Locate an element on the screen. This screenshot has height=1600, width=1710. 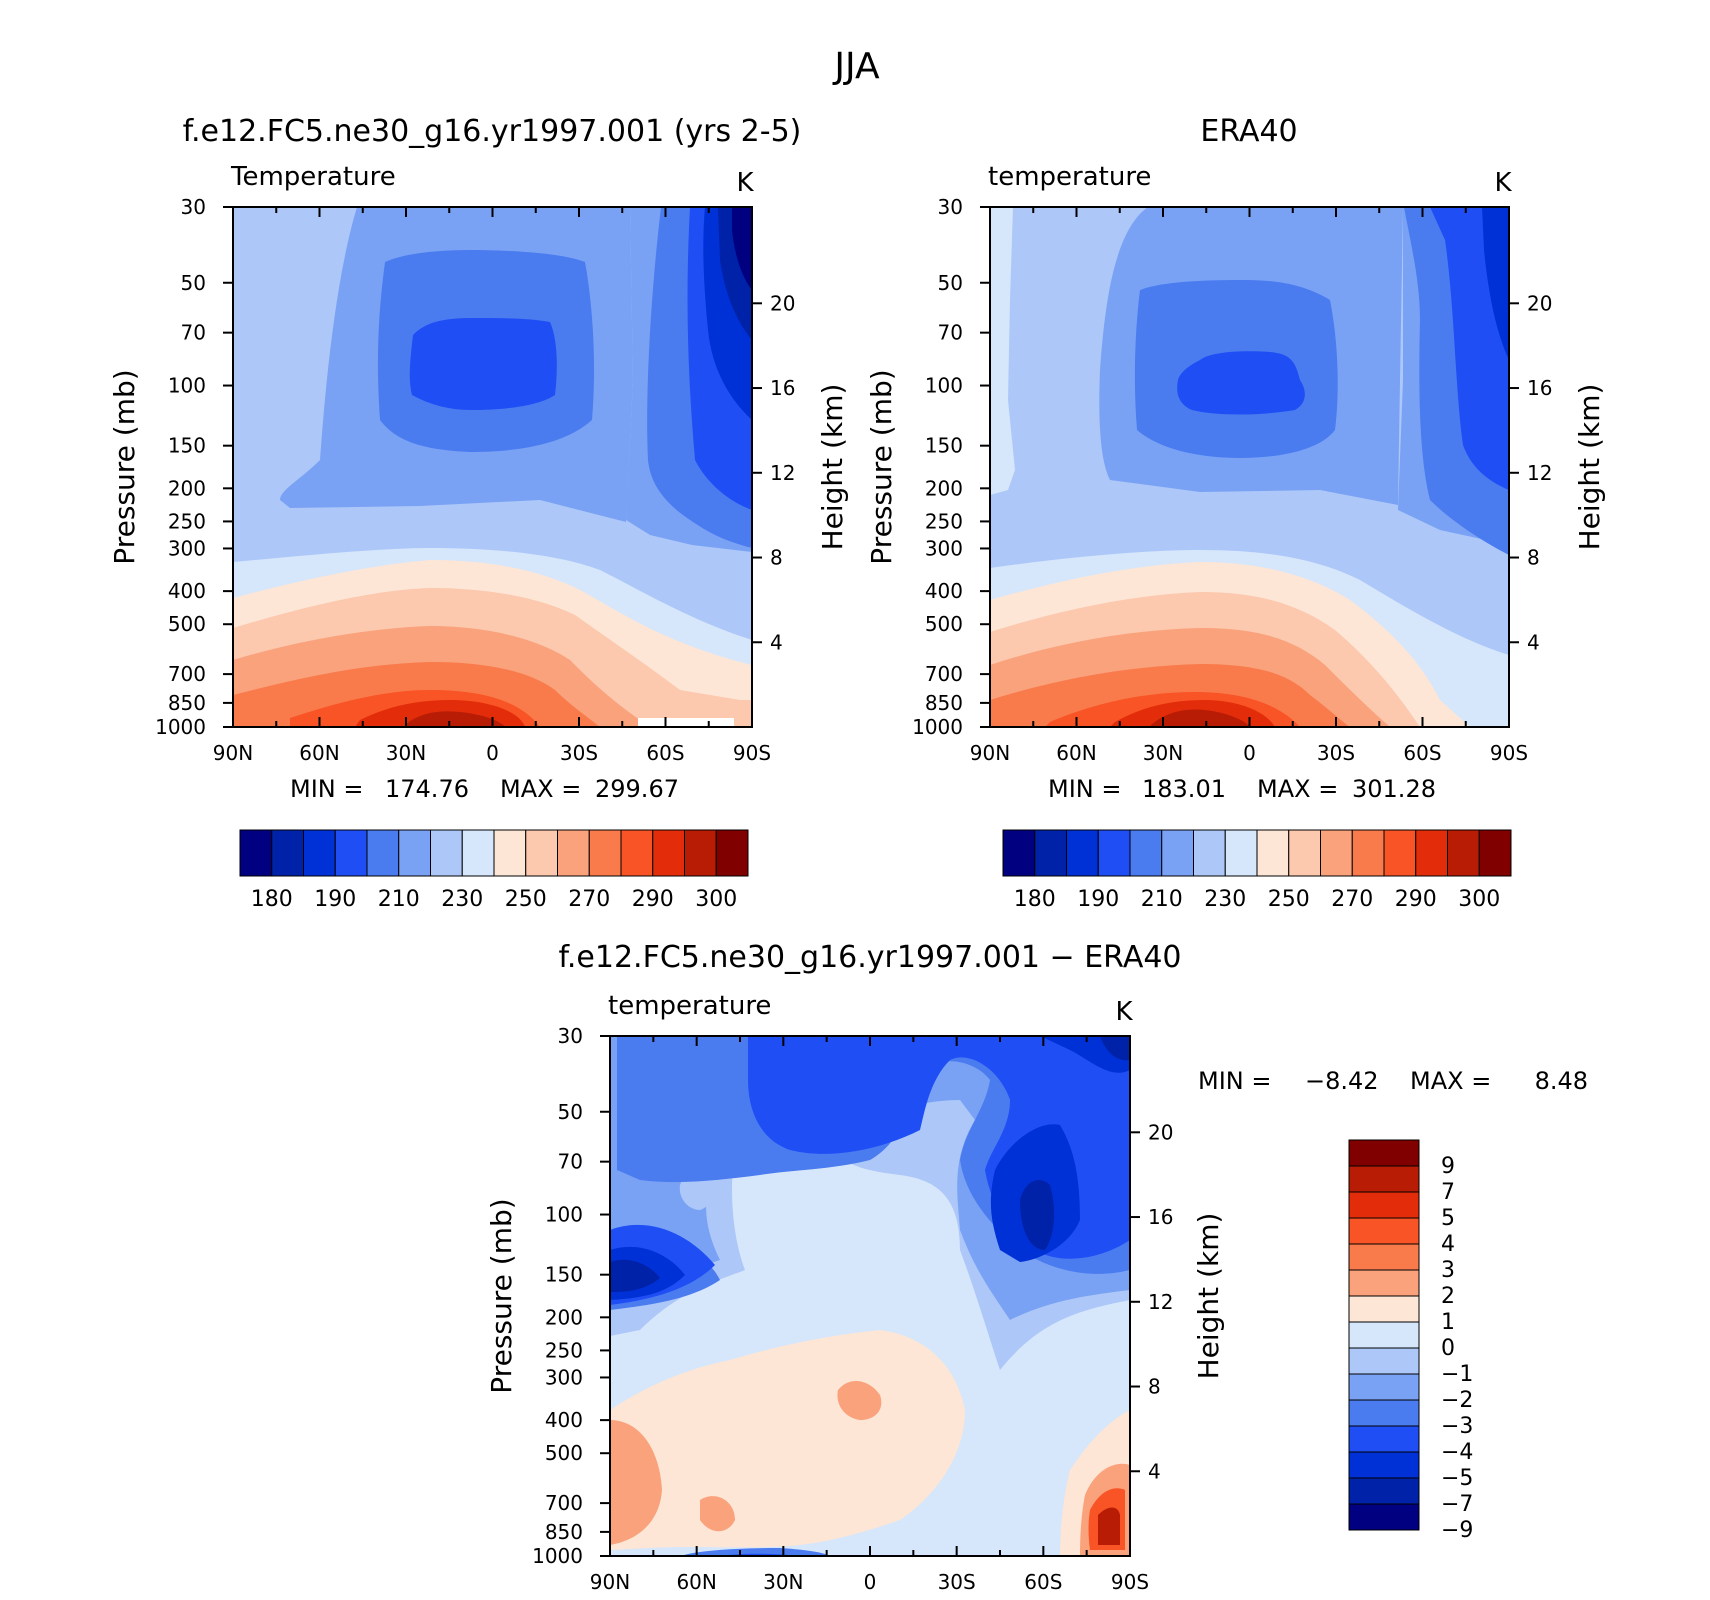
colorbar-label: 270 is located at coordinates (589, 899).